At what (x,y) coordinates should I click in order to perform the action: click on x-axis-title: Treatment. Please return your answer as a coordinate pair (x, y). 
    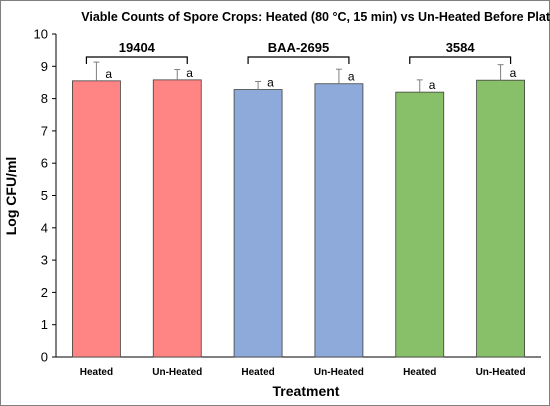
    Looking at the image, I should click on (306, 391).